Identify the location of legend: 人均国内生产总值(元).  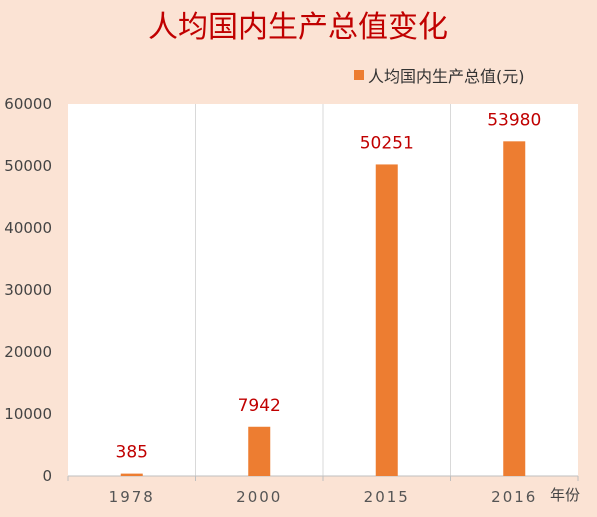
(439, 76).